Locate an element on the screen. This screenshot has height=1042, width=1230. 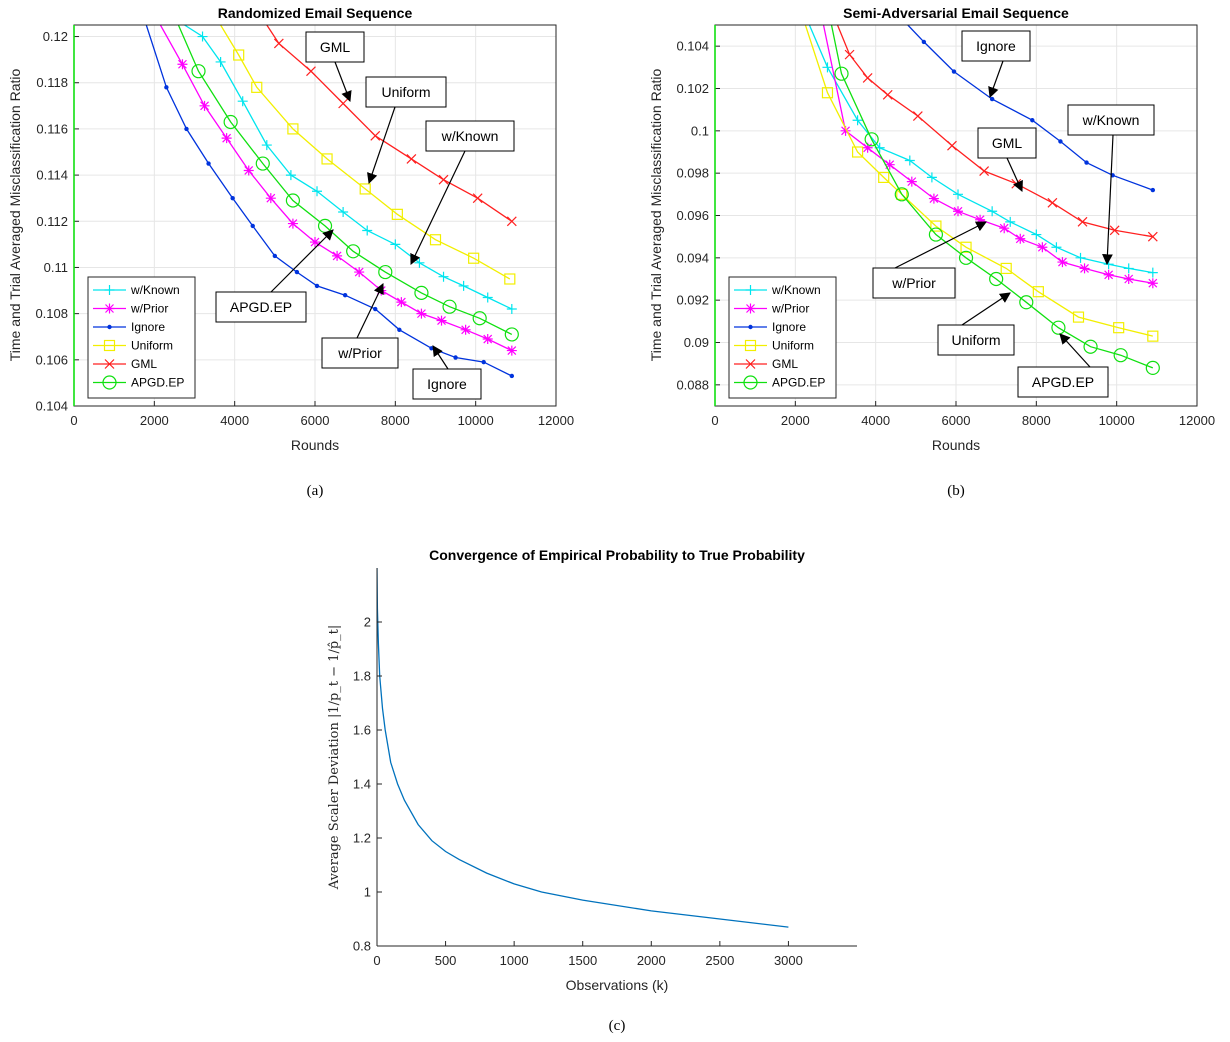
Uniform-series-line is located at coordinates (978, 181).